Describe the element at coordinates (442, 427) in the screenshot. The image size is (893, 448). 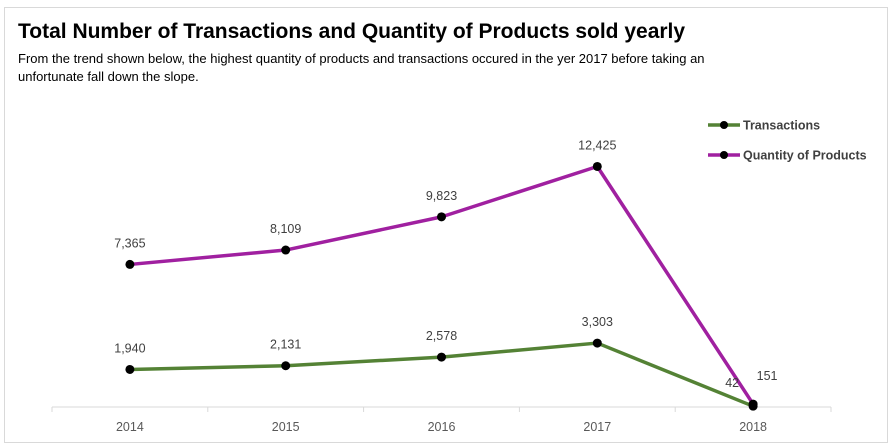
I see `x-tick-label-2016: 2016` at that location.